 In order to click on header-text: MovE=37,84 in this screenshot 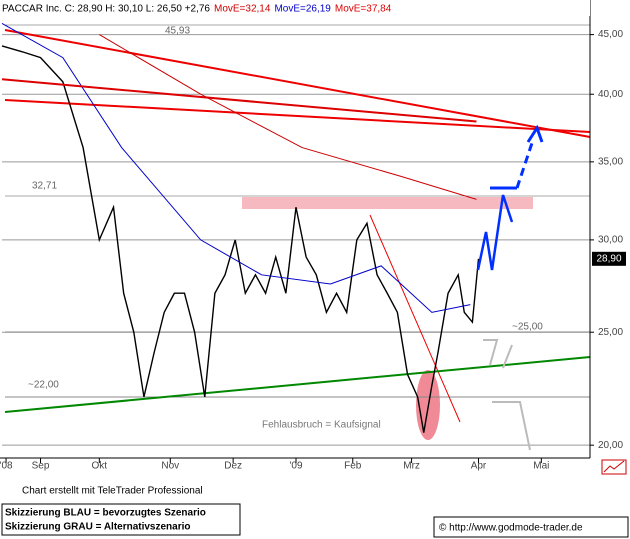, I will do `click(363, 9)`.